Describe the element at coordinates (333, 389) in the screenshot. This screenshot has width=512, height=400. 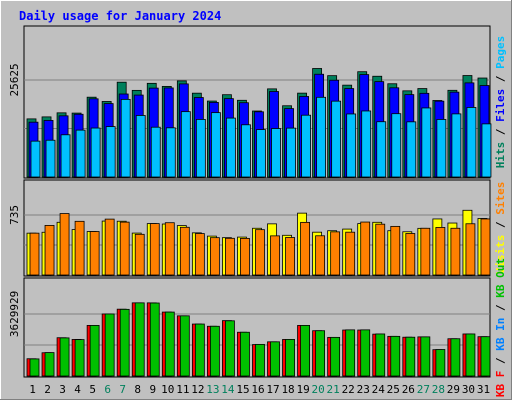
I see `x-tick-label: 21` at that location.